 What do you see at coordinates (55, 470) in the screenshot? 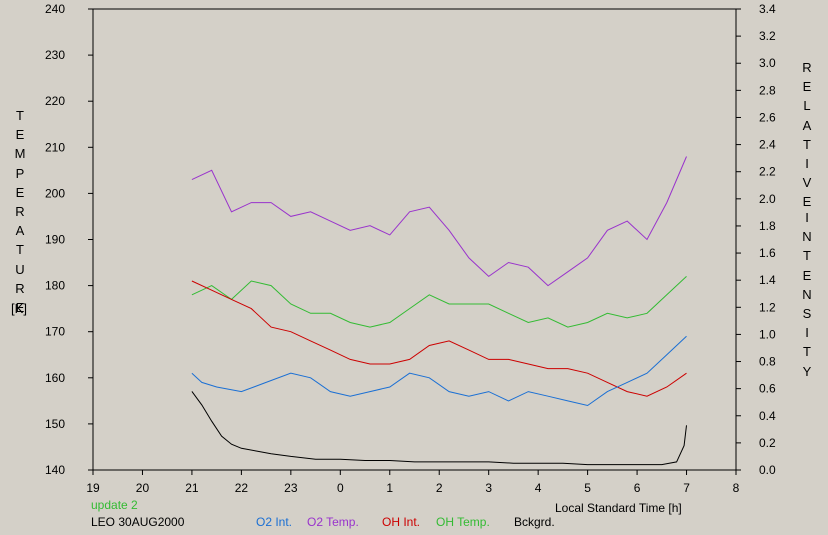
I see `left-tick-label: 140` at bounding box center [55, 470].